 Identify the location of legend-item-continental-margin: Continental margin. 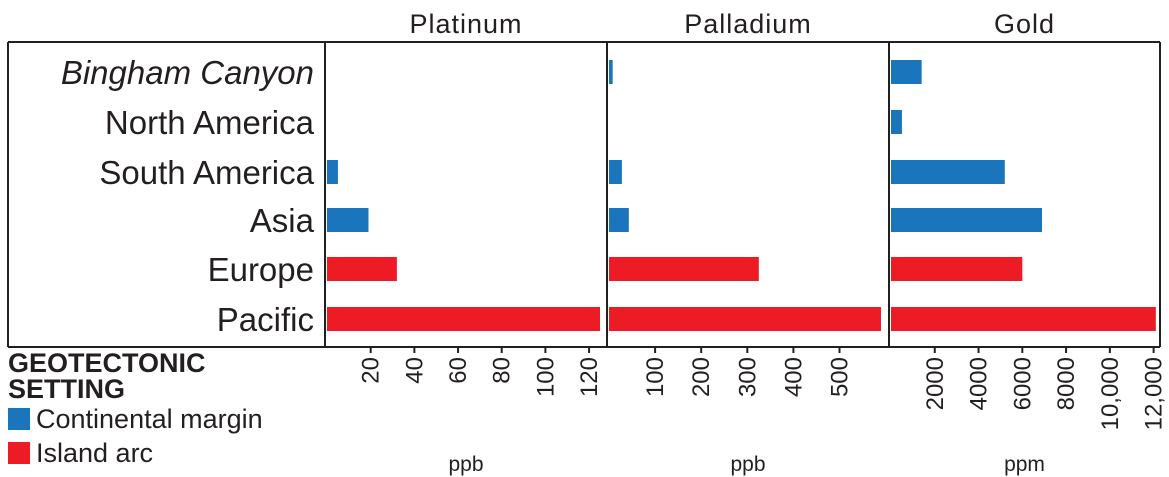
(163, 419).